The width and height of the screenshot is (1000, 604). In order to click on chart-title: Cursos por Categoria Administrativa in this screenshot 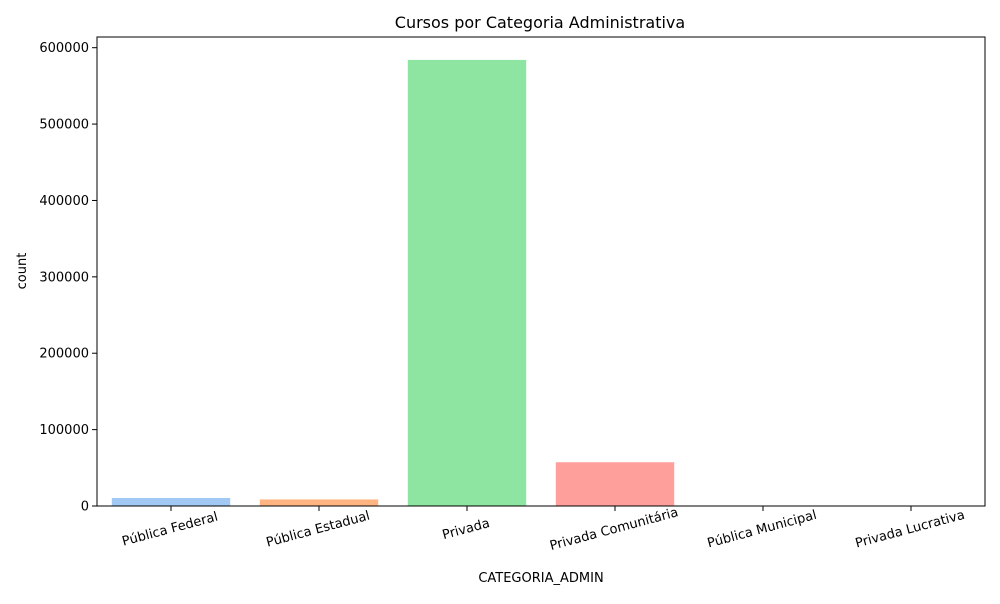, I will do `click(540, 22)`.